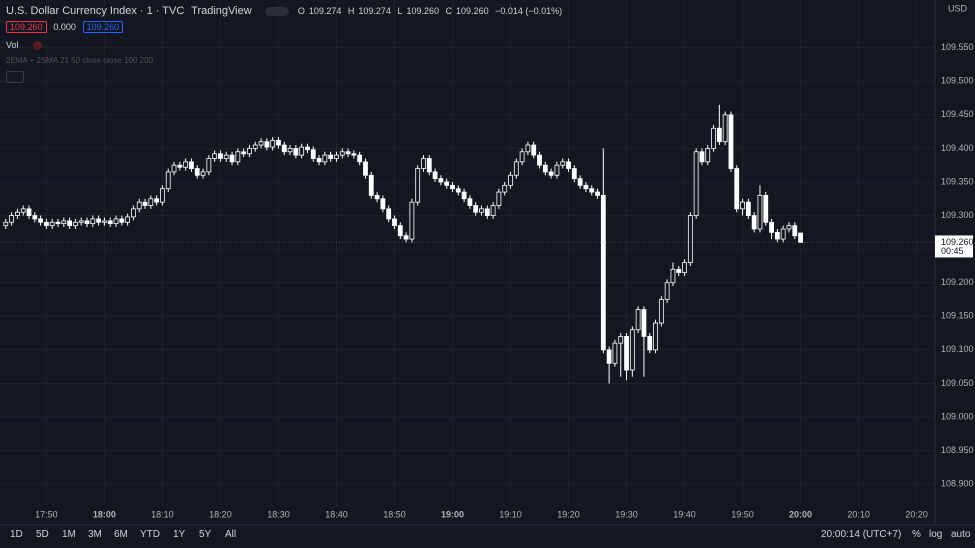  Describe the element at coordinates (957, 215) in the screenshot. I see `y-tick-label: 109.300` at that location.